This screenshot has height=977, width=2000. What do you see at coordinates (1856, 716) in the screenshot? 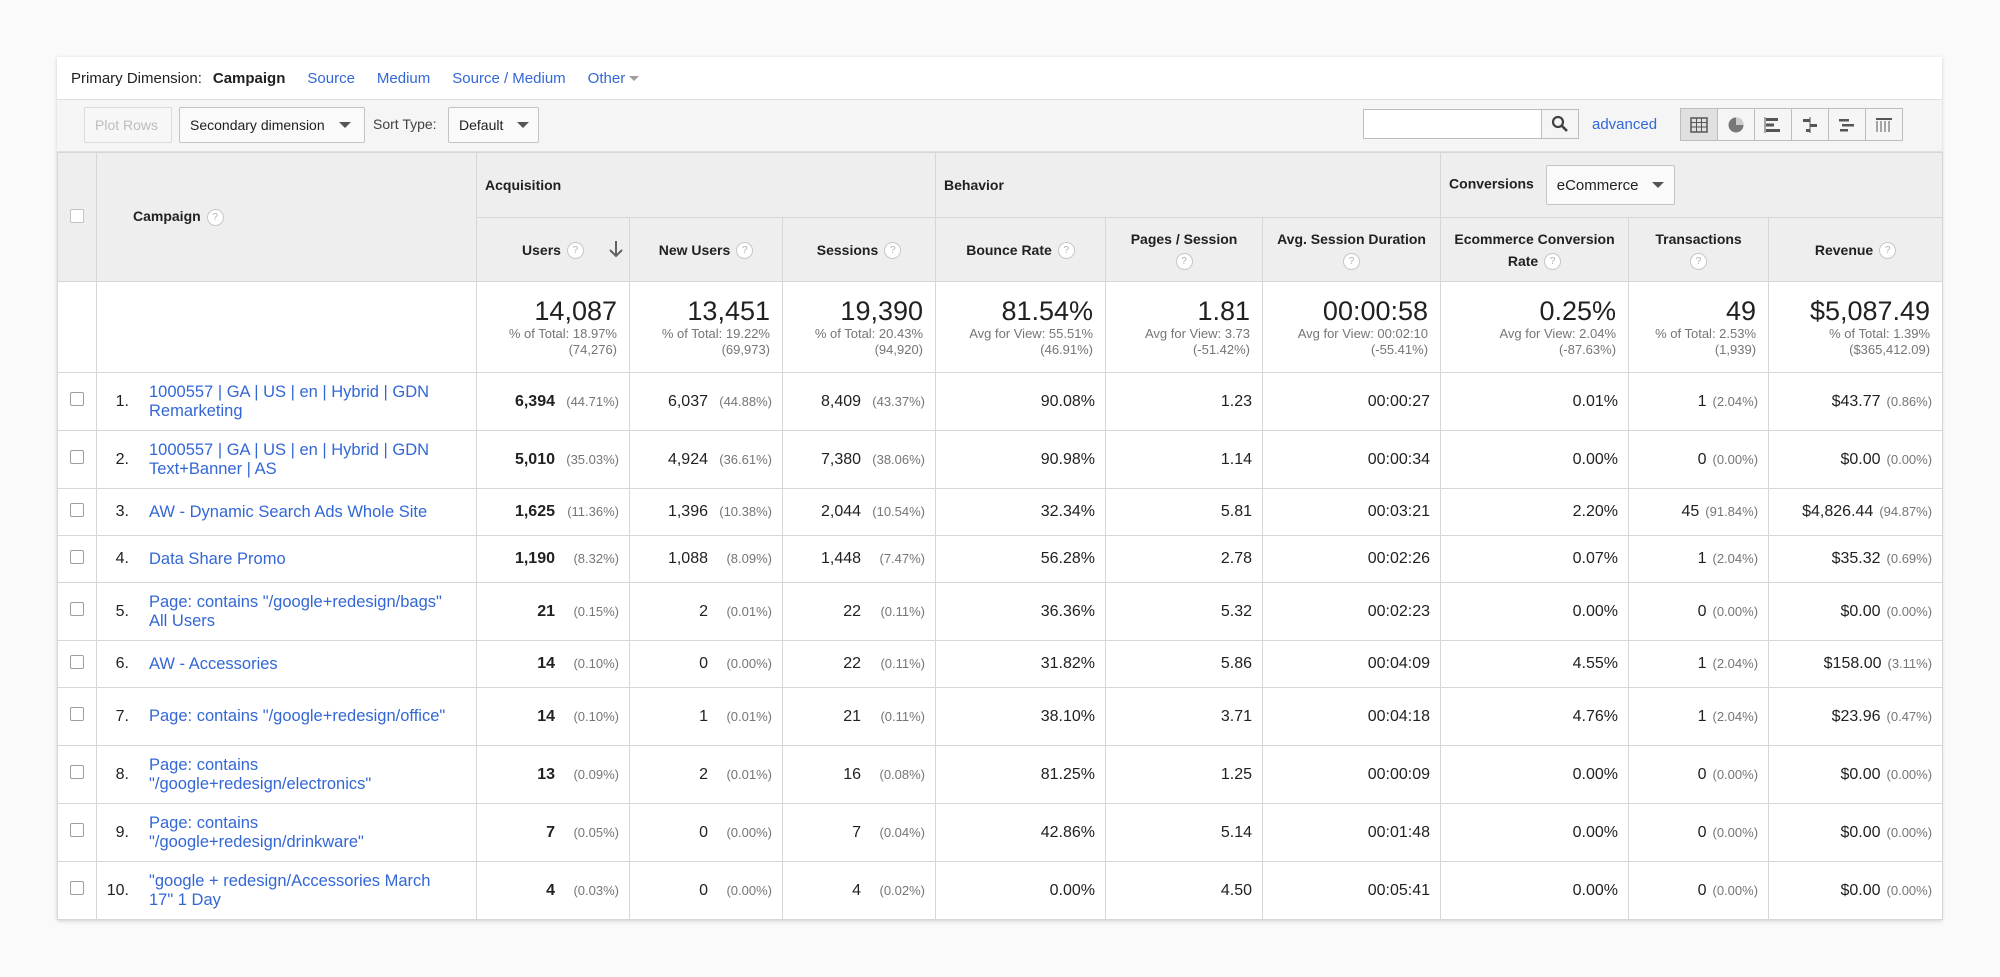
I see `revenue-cell: $23.96 (0.47%)` at bounding box center [1856, 716].